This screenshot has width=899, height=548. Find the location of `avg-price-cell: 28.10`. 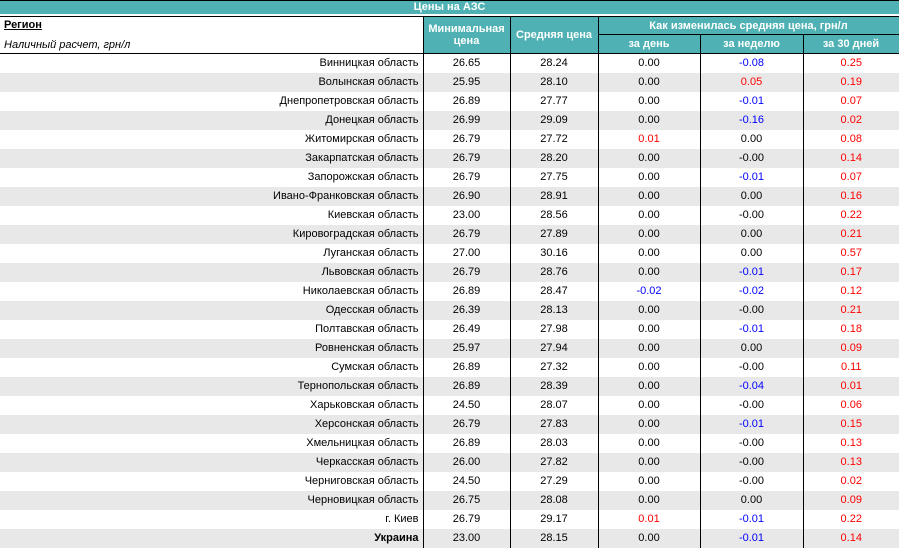

avg-price-cell: 28.10 is located at coordinates (553, 82).